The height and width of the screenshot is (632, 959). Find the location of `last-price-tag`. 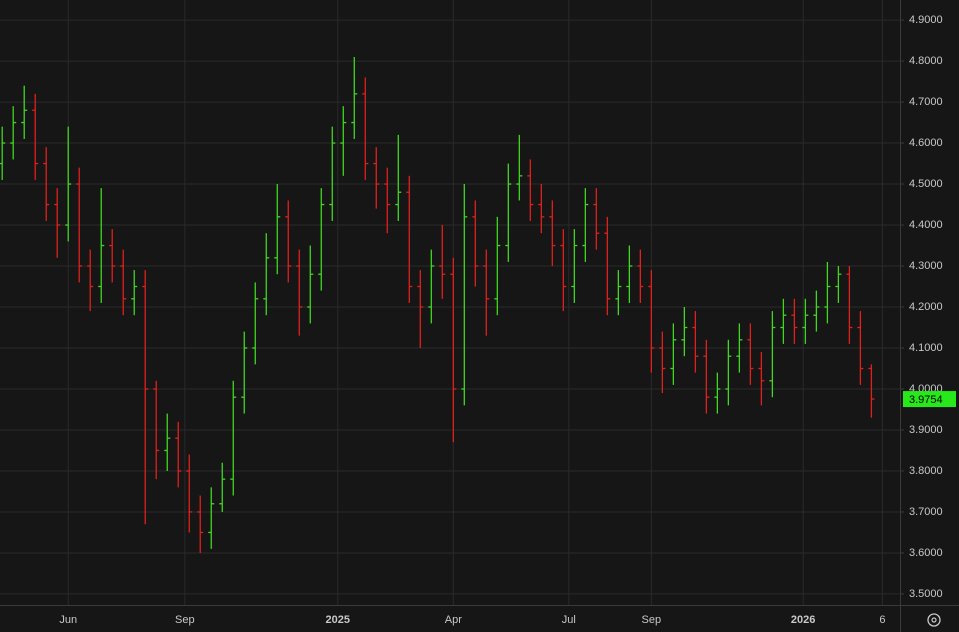

last-price-tag is located at coordinates (929, 399).